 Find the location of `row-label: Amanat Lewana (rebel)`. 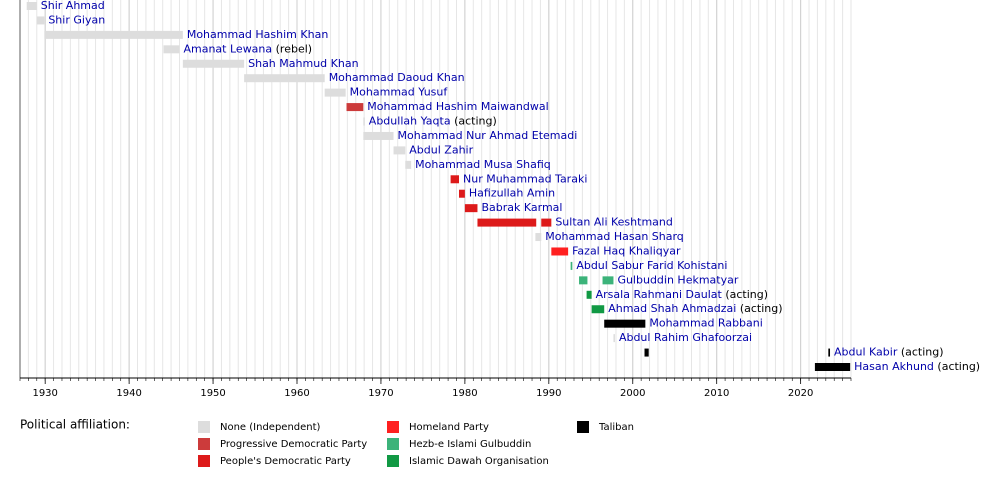

row-label: Amanat Lewana (rebel) is located at coordinates (247, 48).